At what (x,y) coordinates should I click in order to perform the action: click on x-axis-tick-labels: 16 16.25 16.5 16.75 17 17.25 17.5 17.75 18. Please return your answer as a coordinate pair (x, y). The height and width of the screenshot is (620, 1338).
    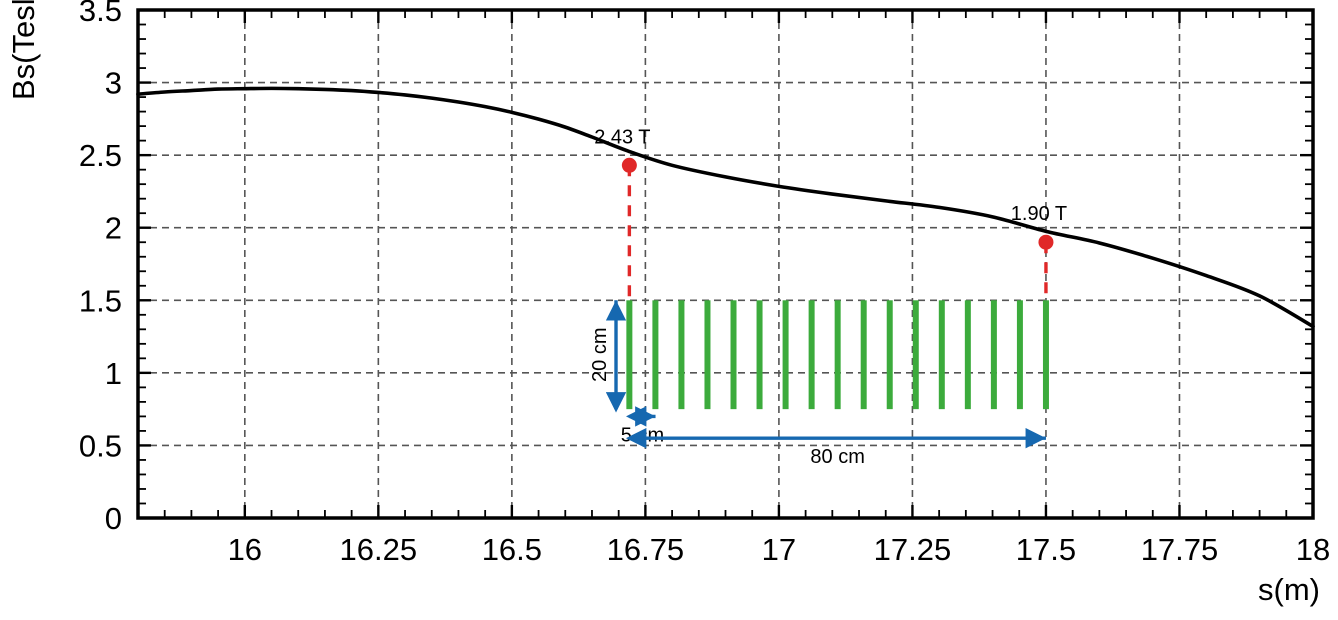
    Looking at the image, I should click on (779, 549).